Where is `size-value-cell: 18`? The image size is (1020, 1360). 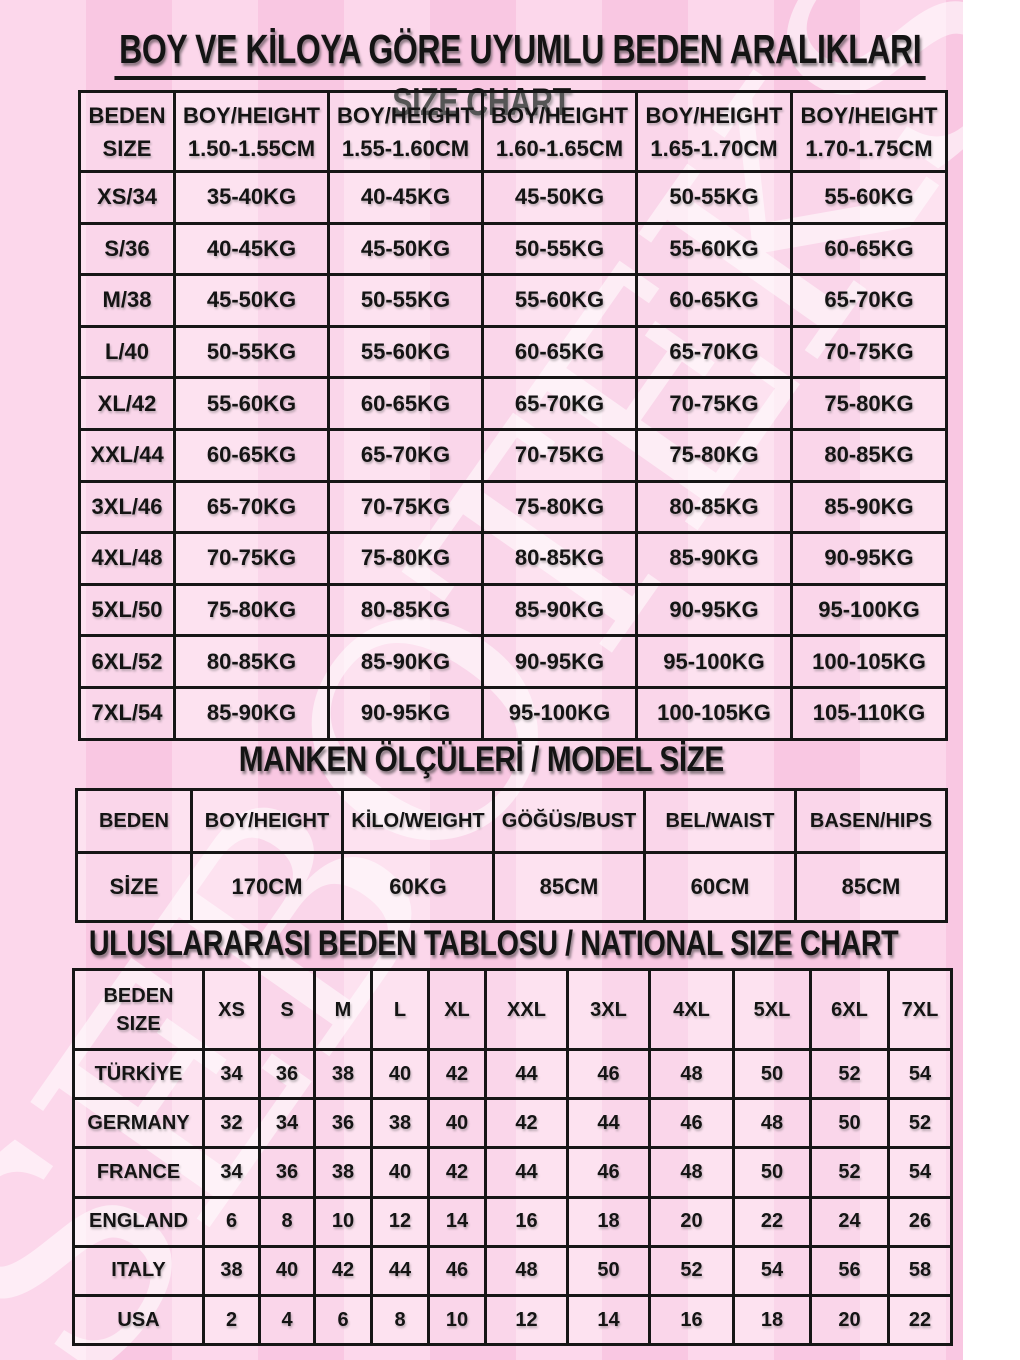 size-value-cell: 18 is located at coordinates (608, 1221).